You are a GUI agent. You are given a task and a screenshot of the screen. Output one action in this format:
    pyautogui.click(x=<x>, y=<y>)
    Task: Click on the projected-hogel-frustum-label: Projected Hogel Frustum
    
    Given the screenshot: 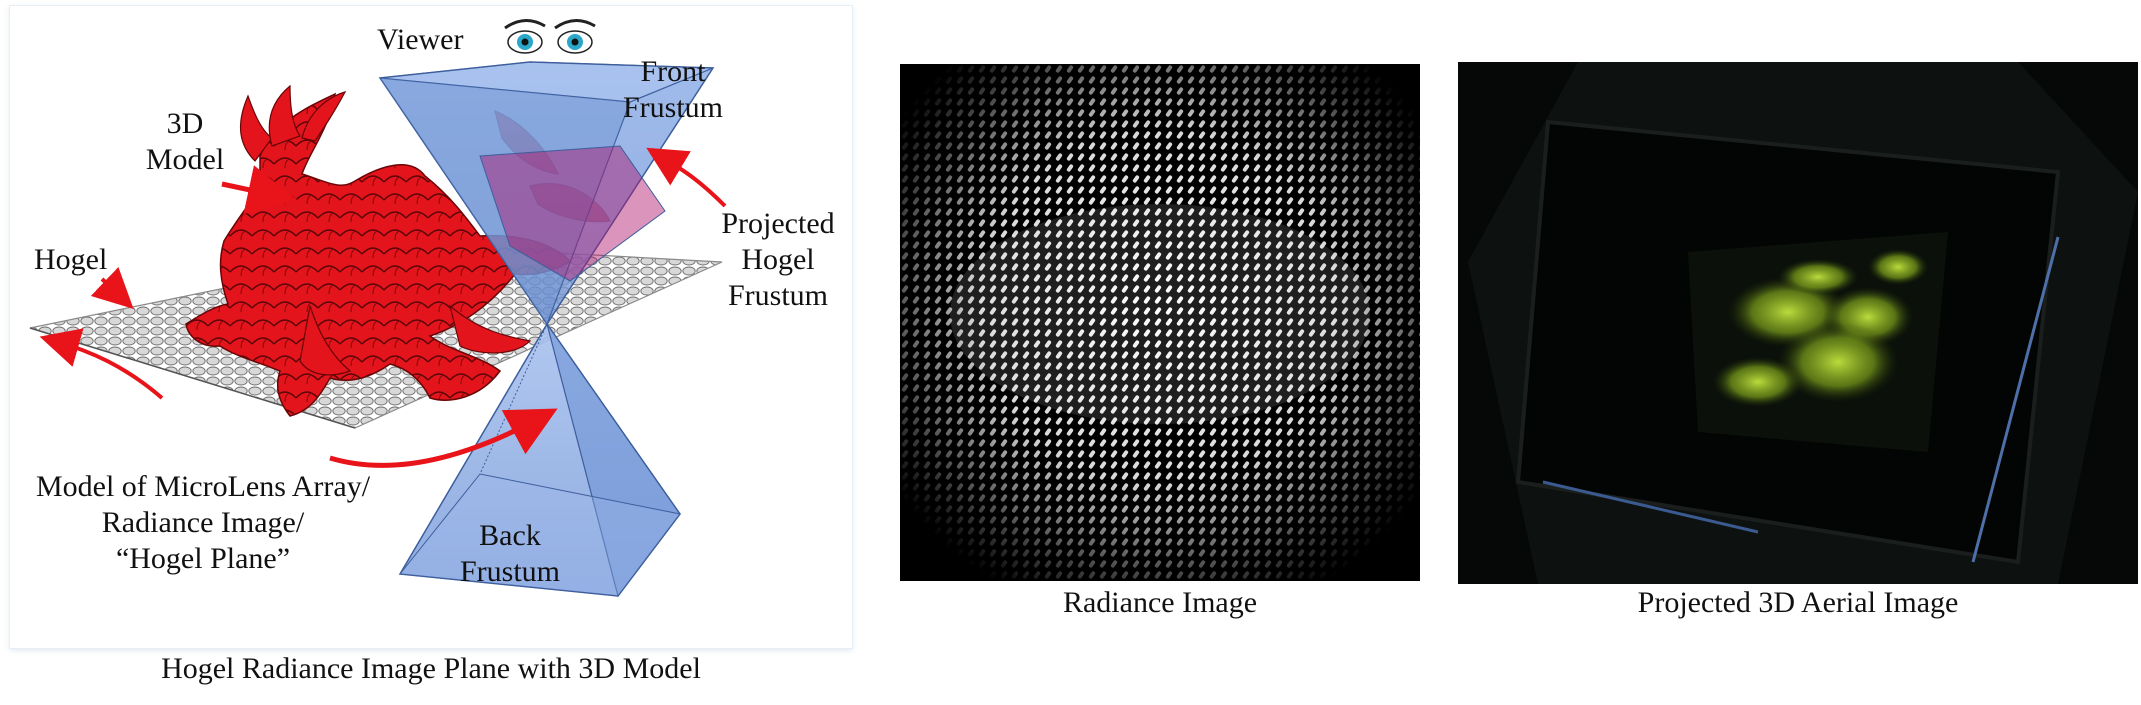 What is the action you would take?
    pyautogui.click(x=778, y=259)
    